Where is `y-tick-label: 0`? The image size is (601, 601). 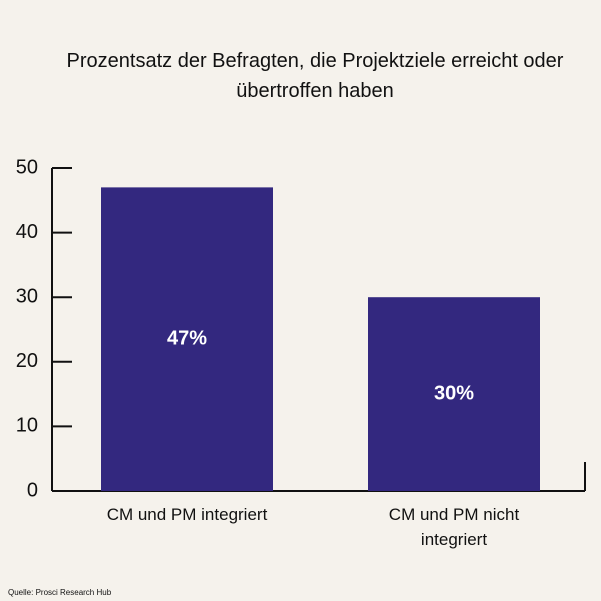
y-tick-label: 0 is located at coordinates (32, 490).